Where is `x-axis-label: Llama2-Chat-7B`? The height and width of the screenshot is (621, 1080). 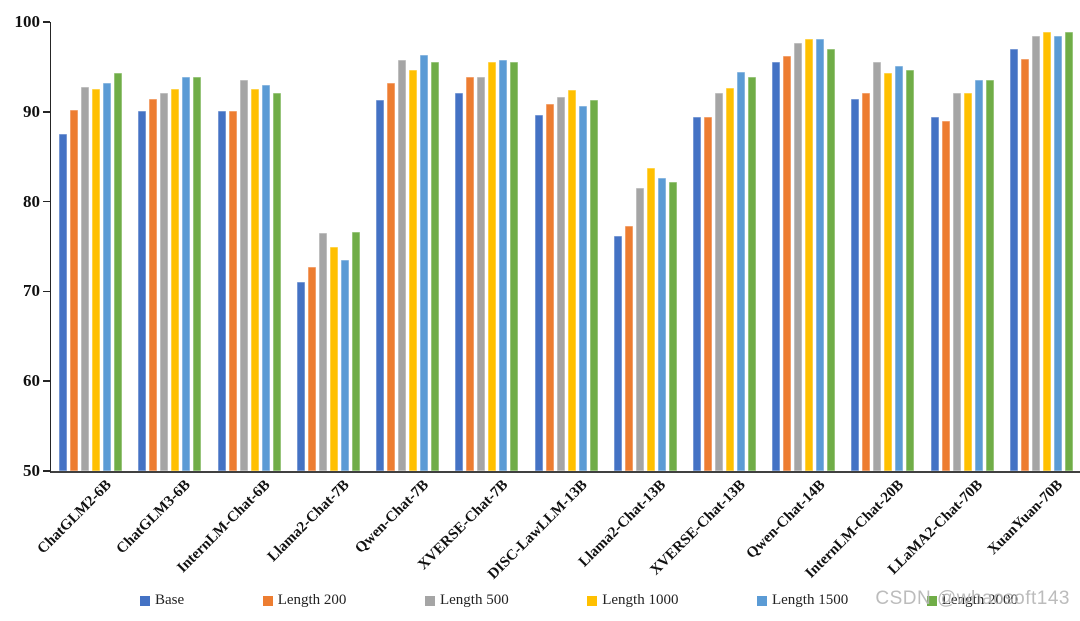
x-axis-label: Llama2-Chat-7B is located at coordinates (308, 521).